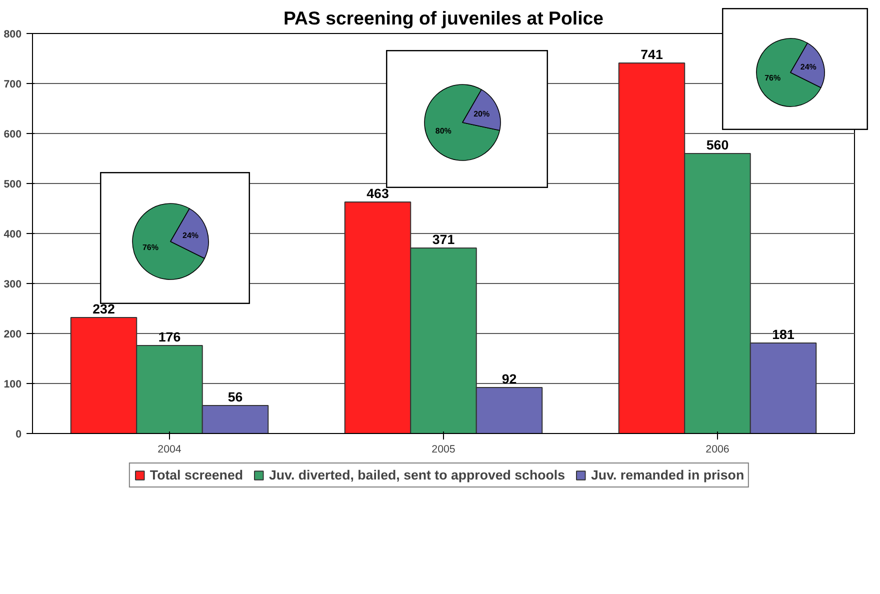 The width and height of the screenshot is (880, 594). I want to click on y-tick-label: 200, so click(13, 334).